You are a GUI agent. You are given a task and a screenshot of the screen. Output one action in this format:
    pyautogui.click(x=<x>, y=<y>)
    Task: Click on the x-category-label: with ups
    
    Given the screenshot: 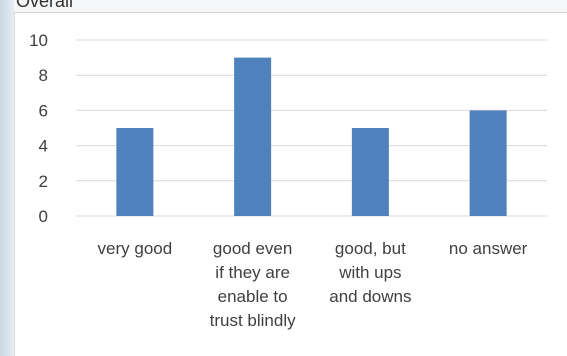 What is the action you would take?
    pyautogui.click(x=369, y=272)
    